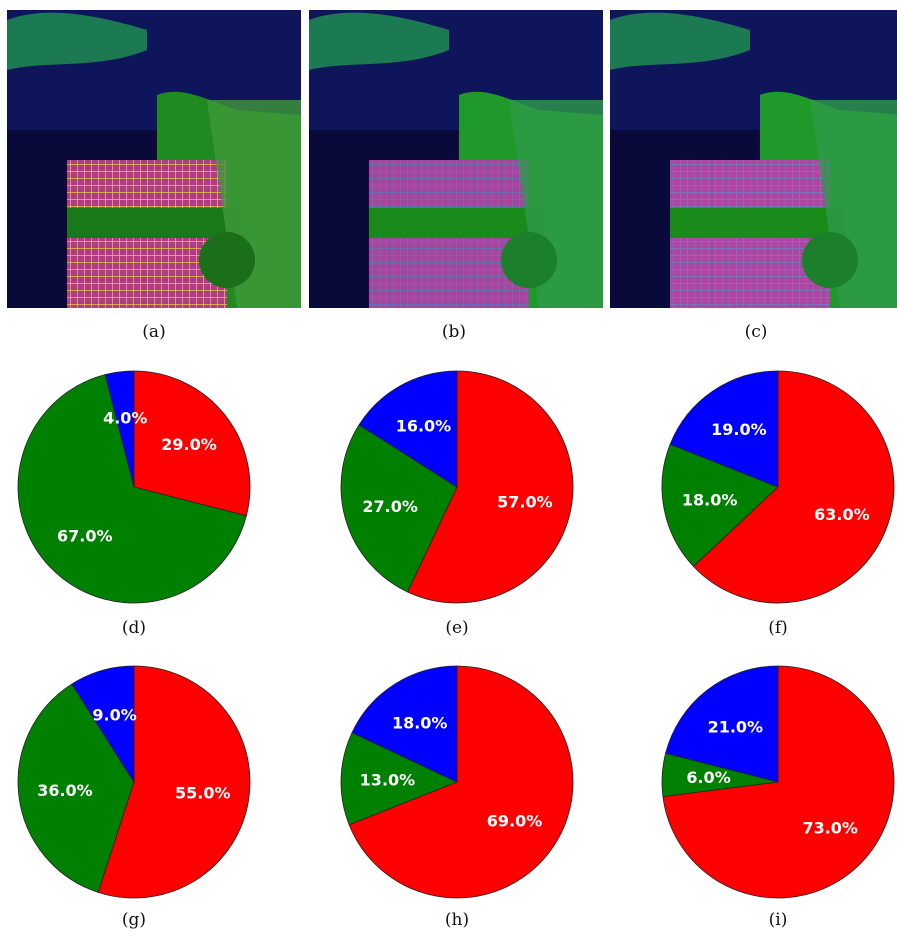 The image size is (897, 937). Describe the element at coordinates (739, 429) in the screenshot. I see `pie-label-blue: 19.0%` at that location.